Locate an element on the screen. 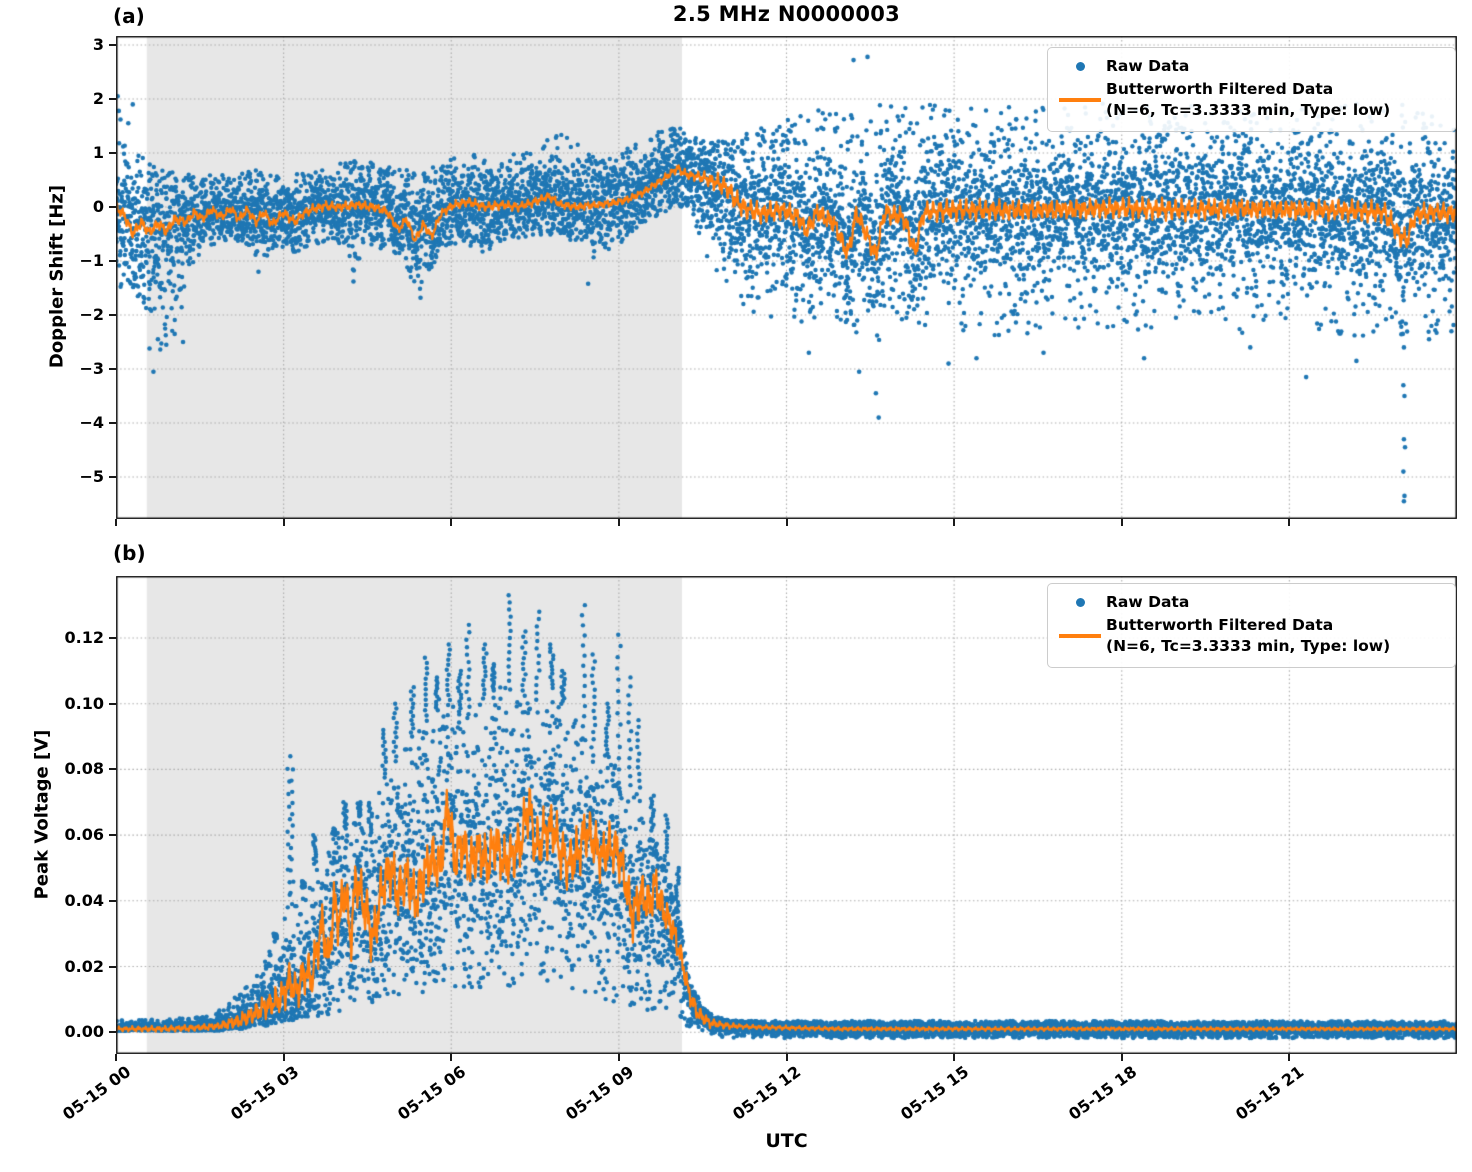 The width and height of the screenshot is (1472, 1172). y-tick-label: −5 is located at coordinates (91, 476).